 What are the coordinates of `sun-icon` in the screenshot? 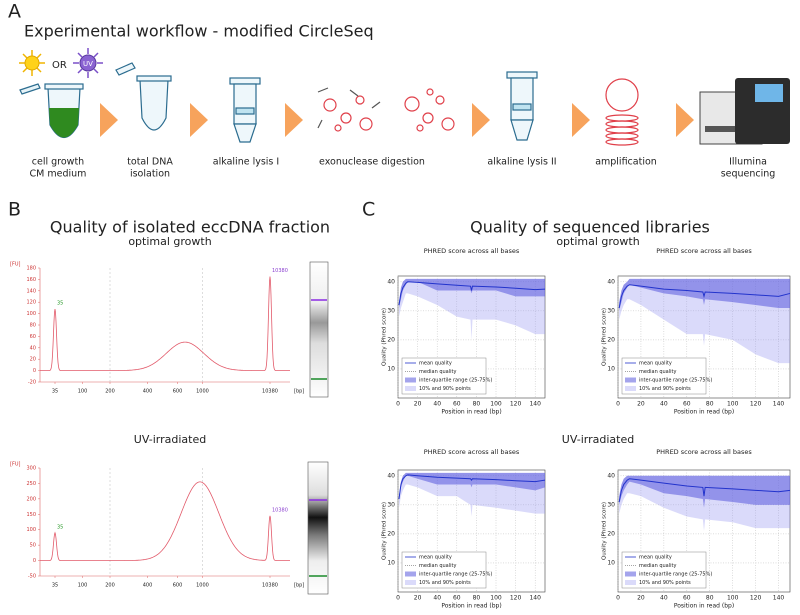 It's located at (32, 63).